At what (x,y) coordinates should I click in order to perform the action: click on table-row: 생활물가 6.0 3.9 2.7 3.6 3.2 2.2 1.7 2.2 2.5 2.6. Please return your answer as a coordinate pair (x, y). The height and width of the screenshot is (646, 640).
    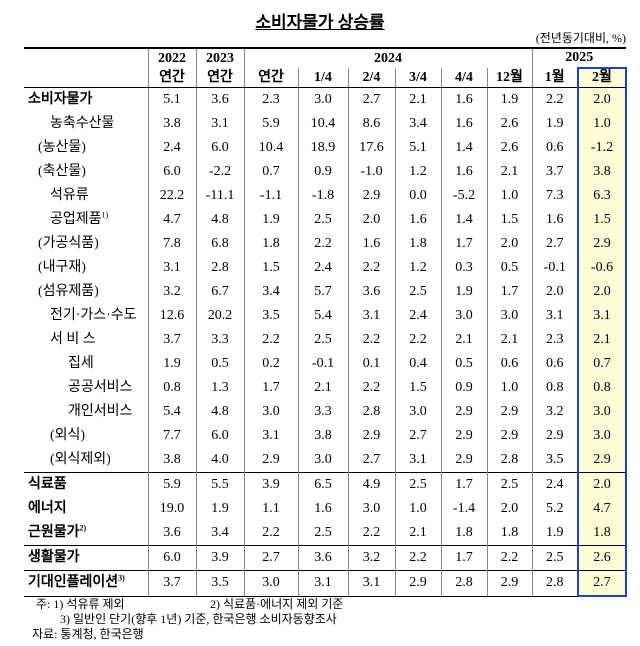
    Looking at the image, I should click on (325, 558).